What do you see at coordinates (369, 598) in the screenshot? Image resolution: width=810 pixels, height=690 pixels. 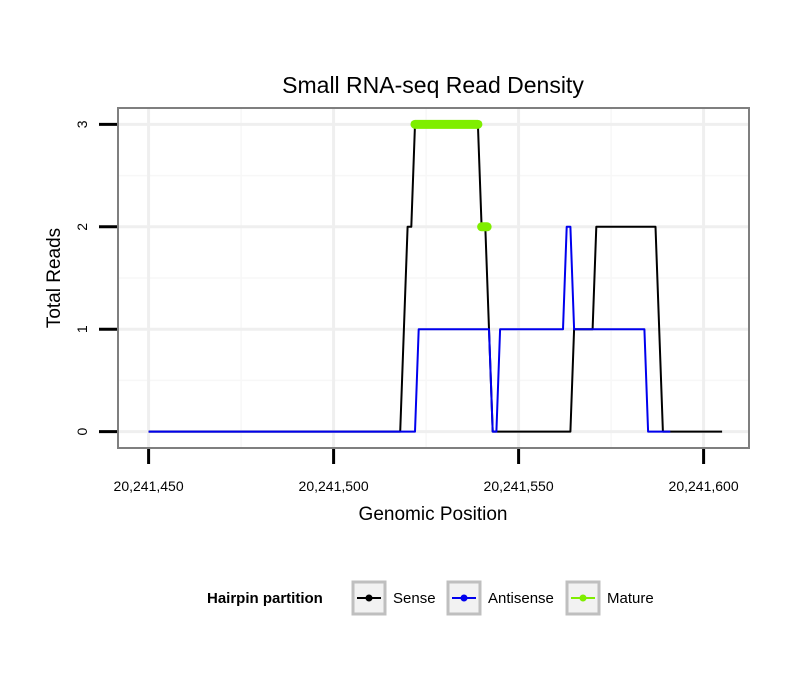 I see `legend-marker-sense` at bounding box center [369, 598].